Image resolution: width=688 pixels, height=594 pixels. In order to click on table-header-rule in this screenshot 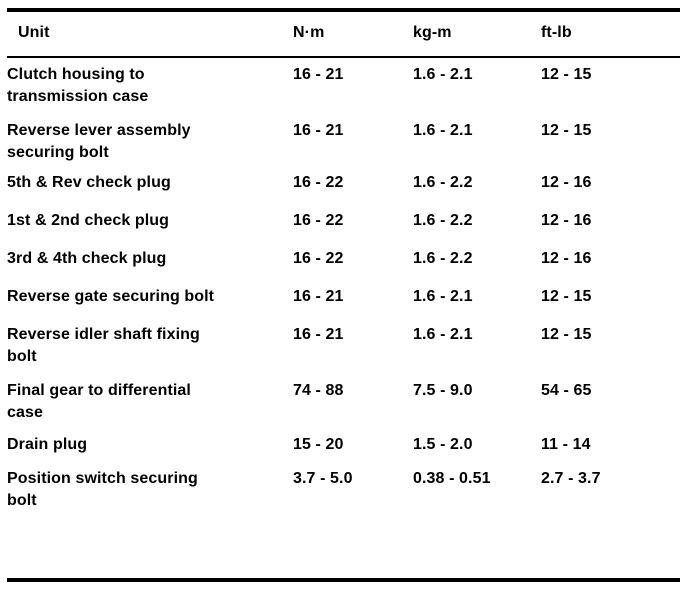, I will do `click(343, 57)`.